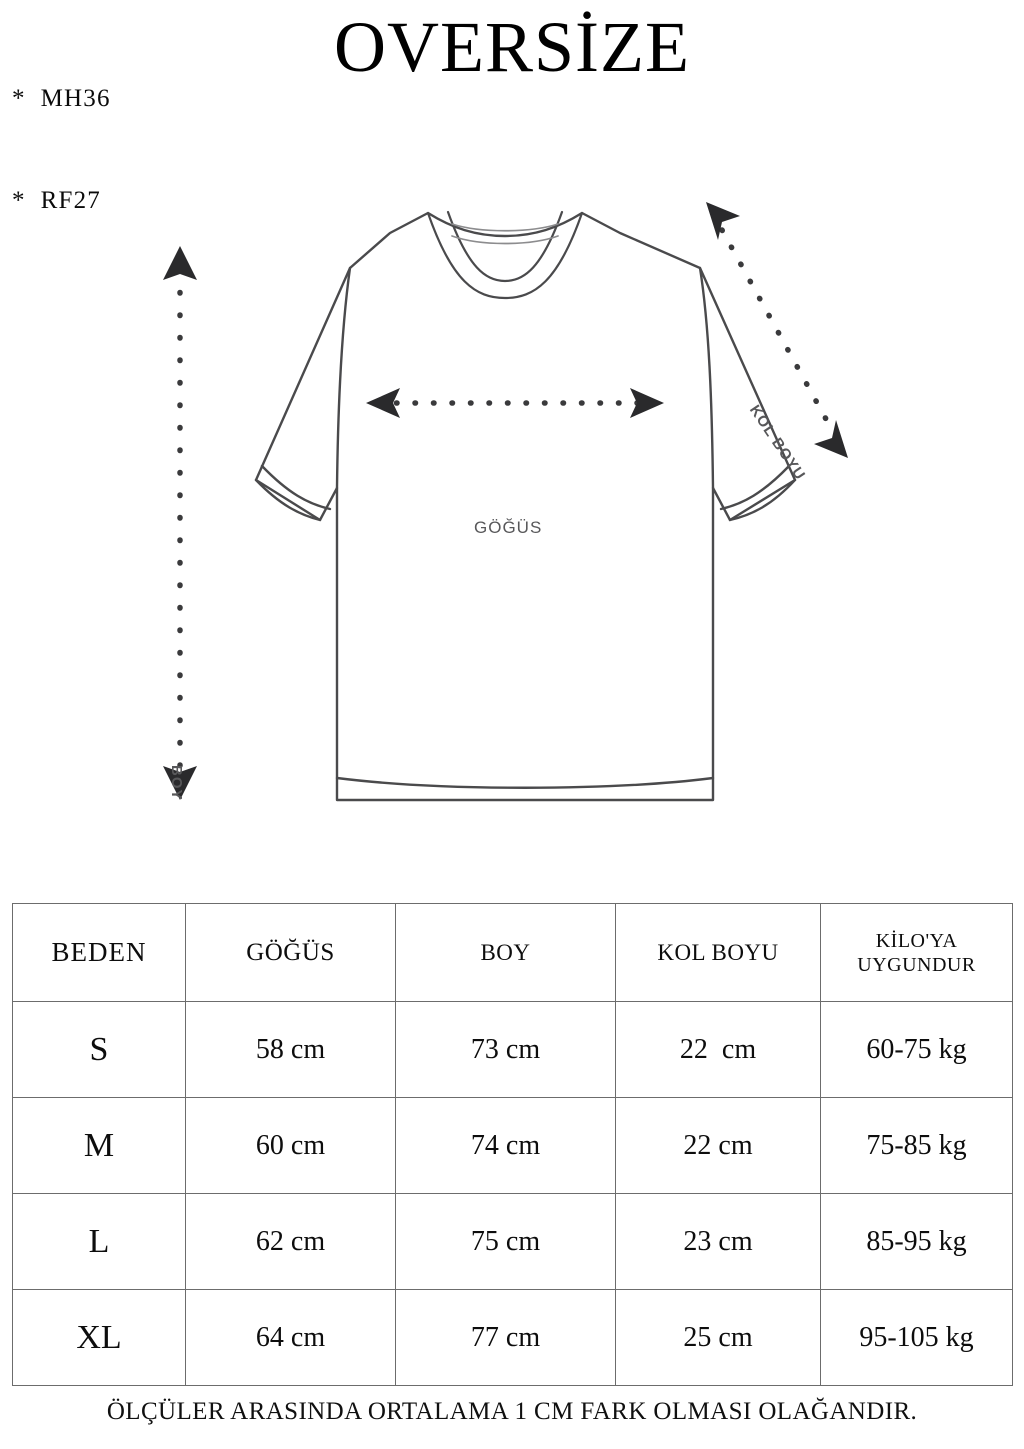 Image resolution: width=1024 pixels, height=1449 pixels. I want to click on table-row: XL 64 cm 77 cm 25 cm 95-105 kg, so click(512, 1337).